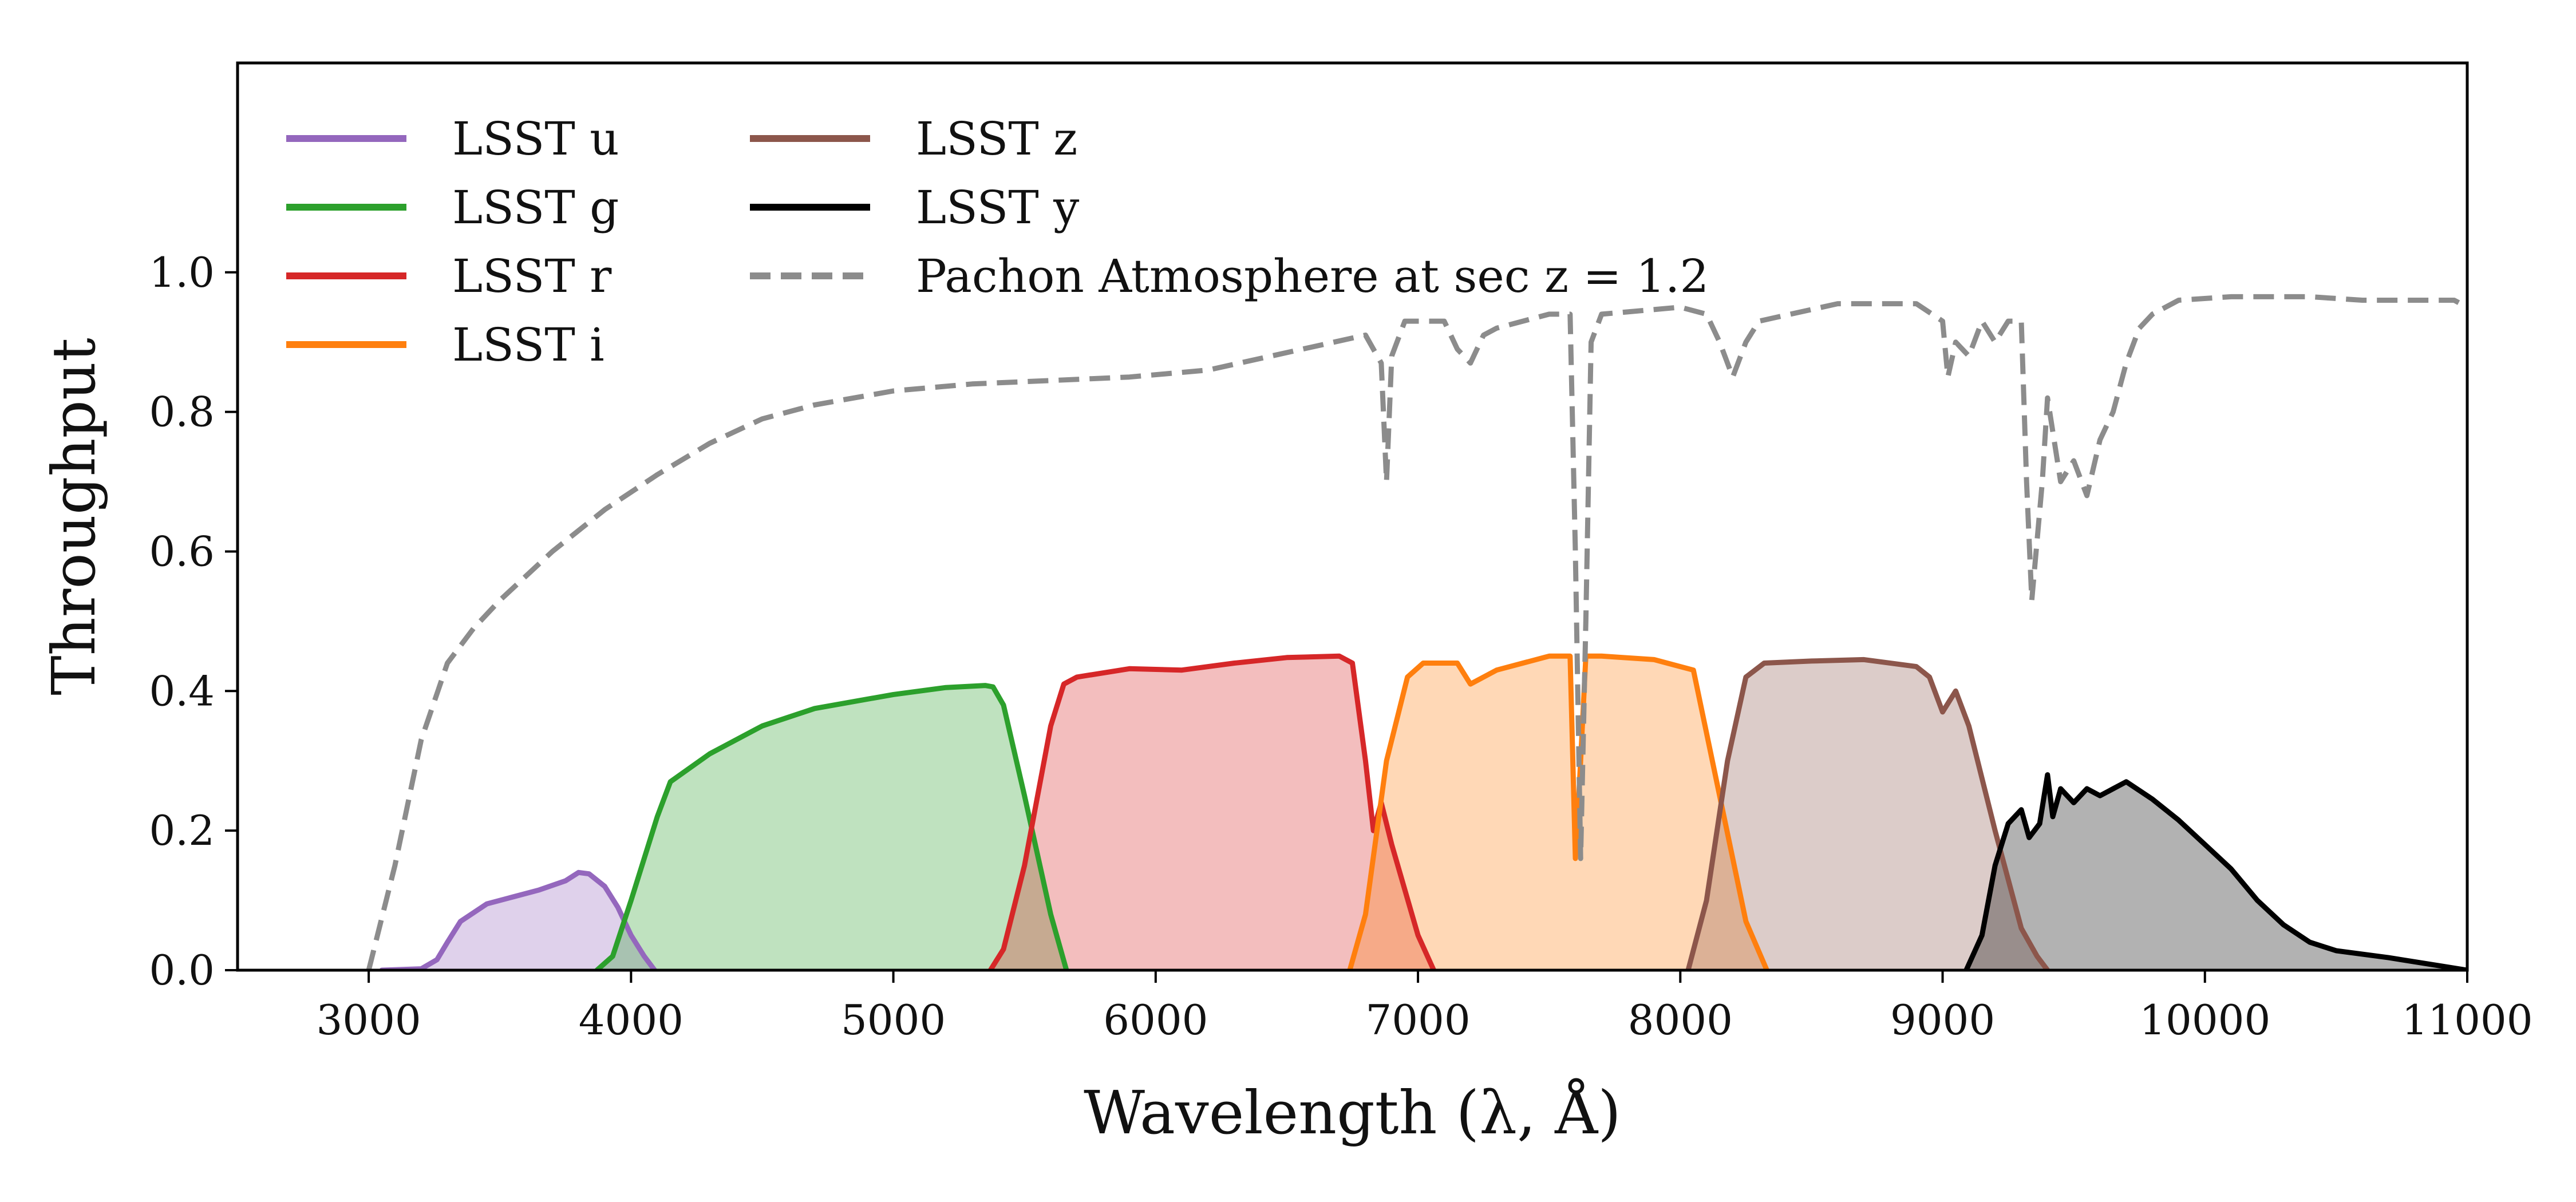 Image resolution: width=2576 pixels, height=1202 pixels. I want to click on y-tick-label: 0.4, so click(182, 691).